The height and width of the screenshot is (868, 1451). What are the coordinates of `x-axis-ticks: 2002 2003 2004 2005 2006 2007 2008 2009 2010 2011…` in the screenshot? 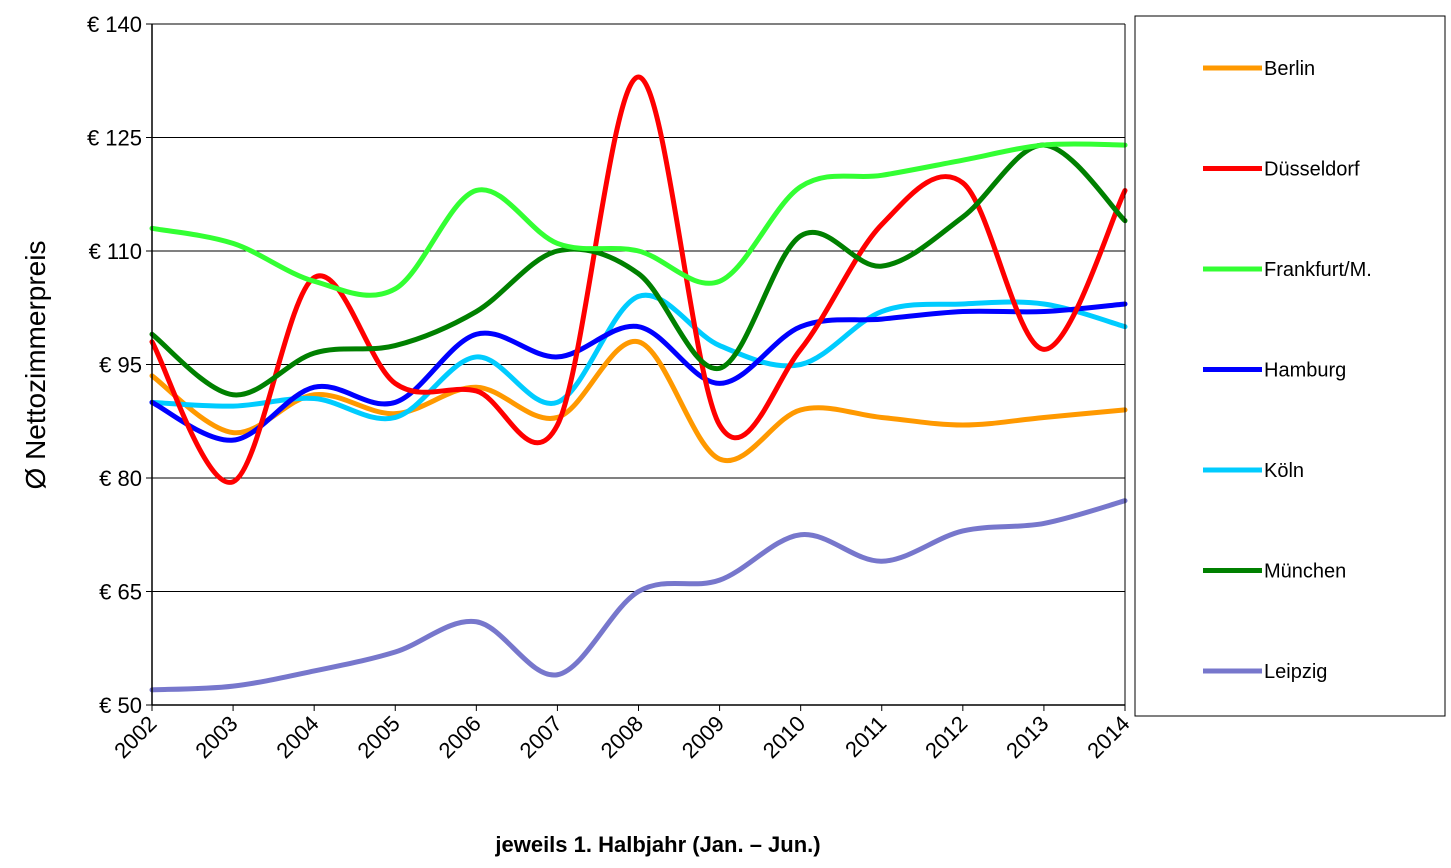 It's located at (622, 734).